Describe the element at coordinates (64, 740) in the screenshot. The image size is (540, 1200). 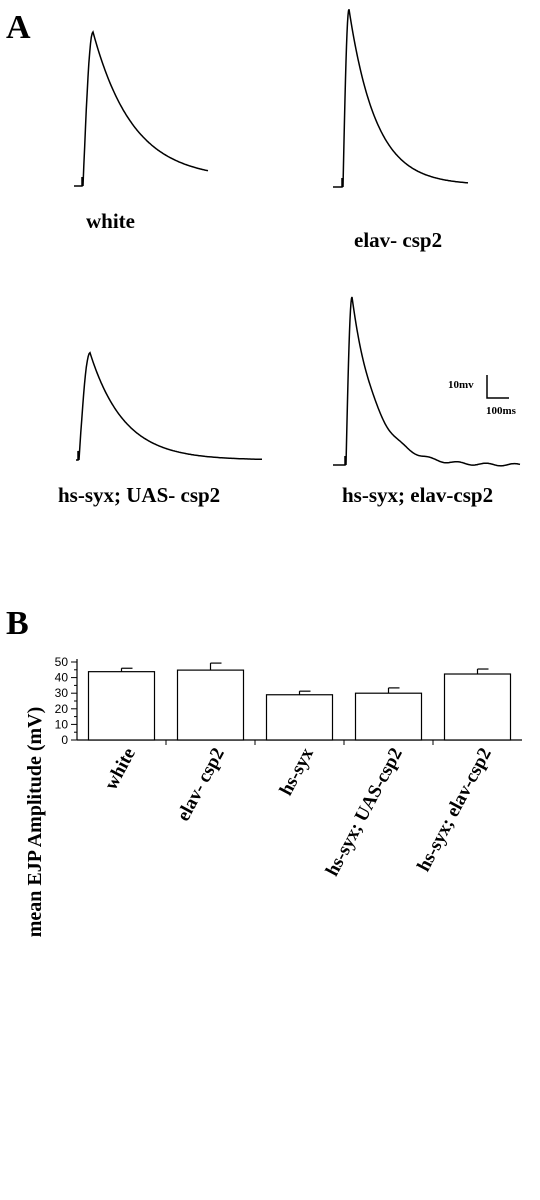
I see `y-tick-label: 0` at that location.